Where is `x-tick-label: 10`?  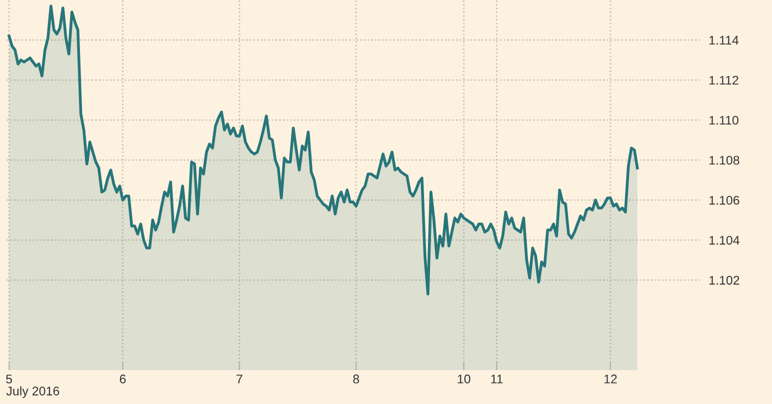
x-tick-label: 10 is located at coordinates (464, 379).